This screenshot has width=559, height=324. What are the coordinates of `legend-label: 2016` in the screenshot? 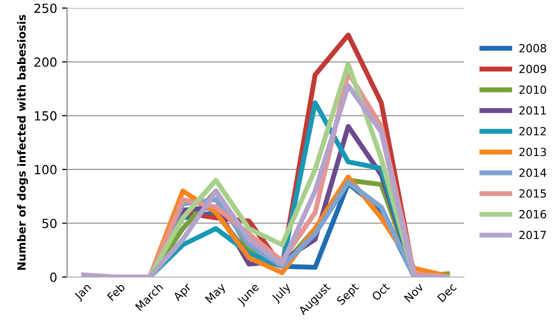 It's located at (532, 214).